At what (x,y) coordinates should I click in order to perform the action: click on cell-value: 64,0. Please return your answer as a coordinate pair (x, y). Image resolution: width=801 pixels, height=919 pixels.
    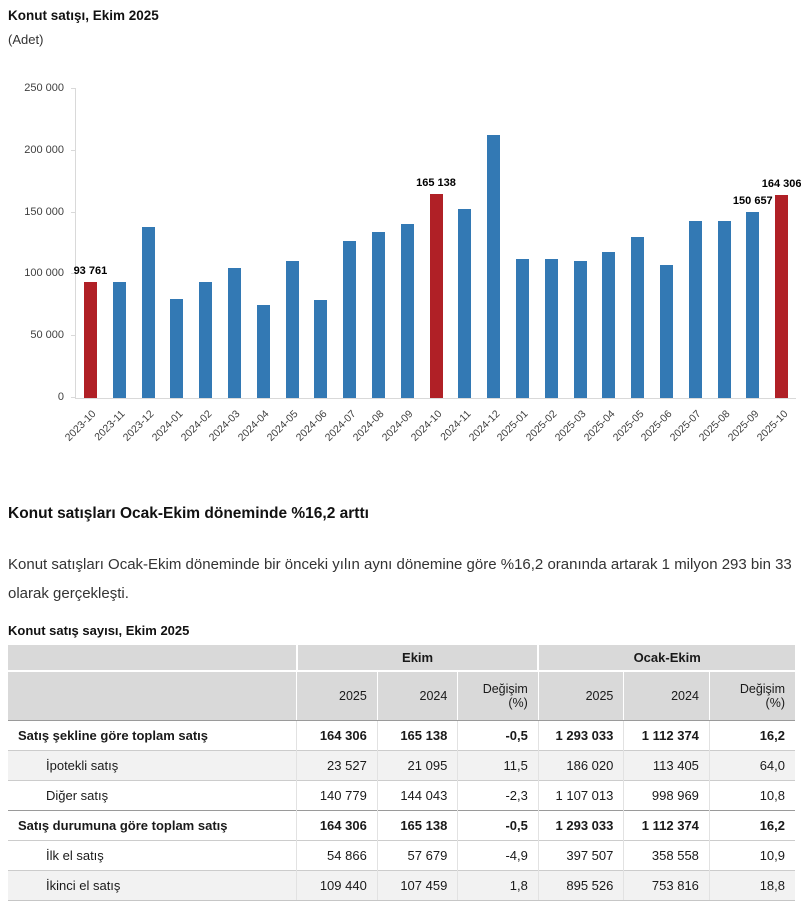
    Looking at the image, I should click on (751, 765).